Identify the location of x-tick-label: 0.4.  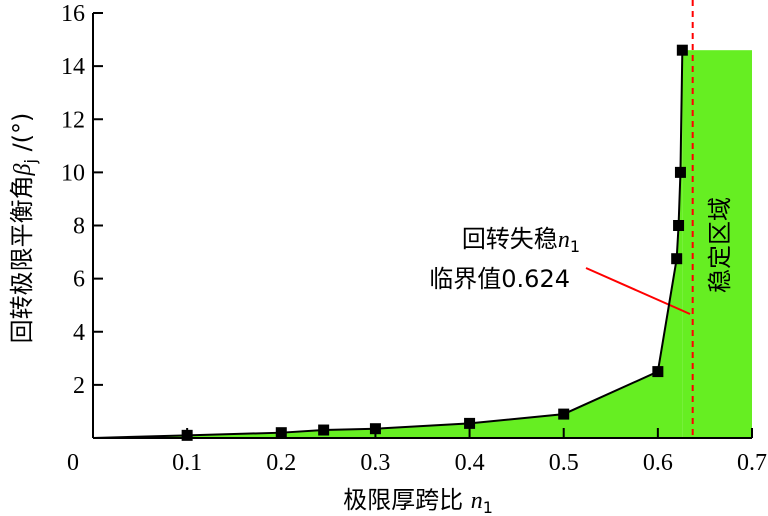
(470, 463).